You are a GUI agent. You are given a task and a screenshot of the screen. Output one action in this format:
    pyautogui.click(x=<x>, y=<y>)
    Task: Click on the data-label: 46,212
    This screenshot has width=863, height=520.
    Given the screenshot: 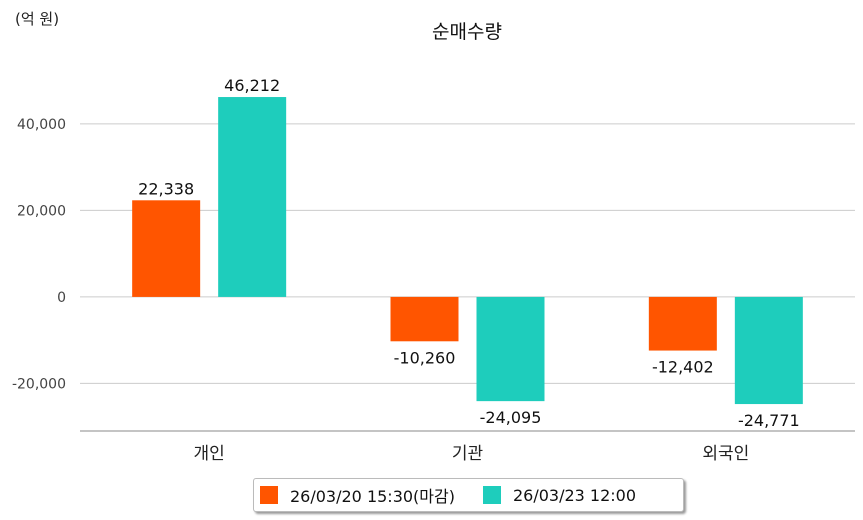 What is the action you would take?
    pyautogui.click(x=252, y=85)
    